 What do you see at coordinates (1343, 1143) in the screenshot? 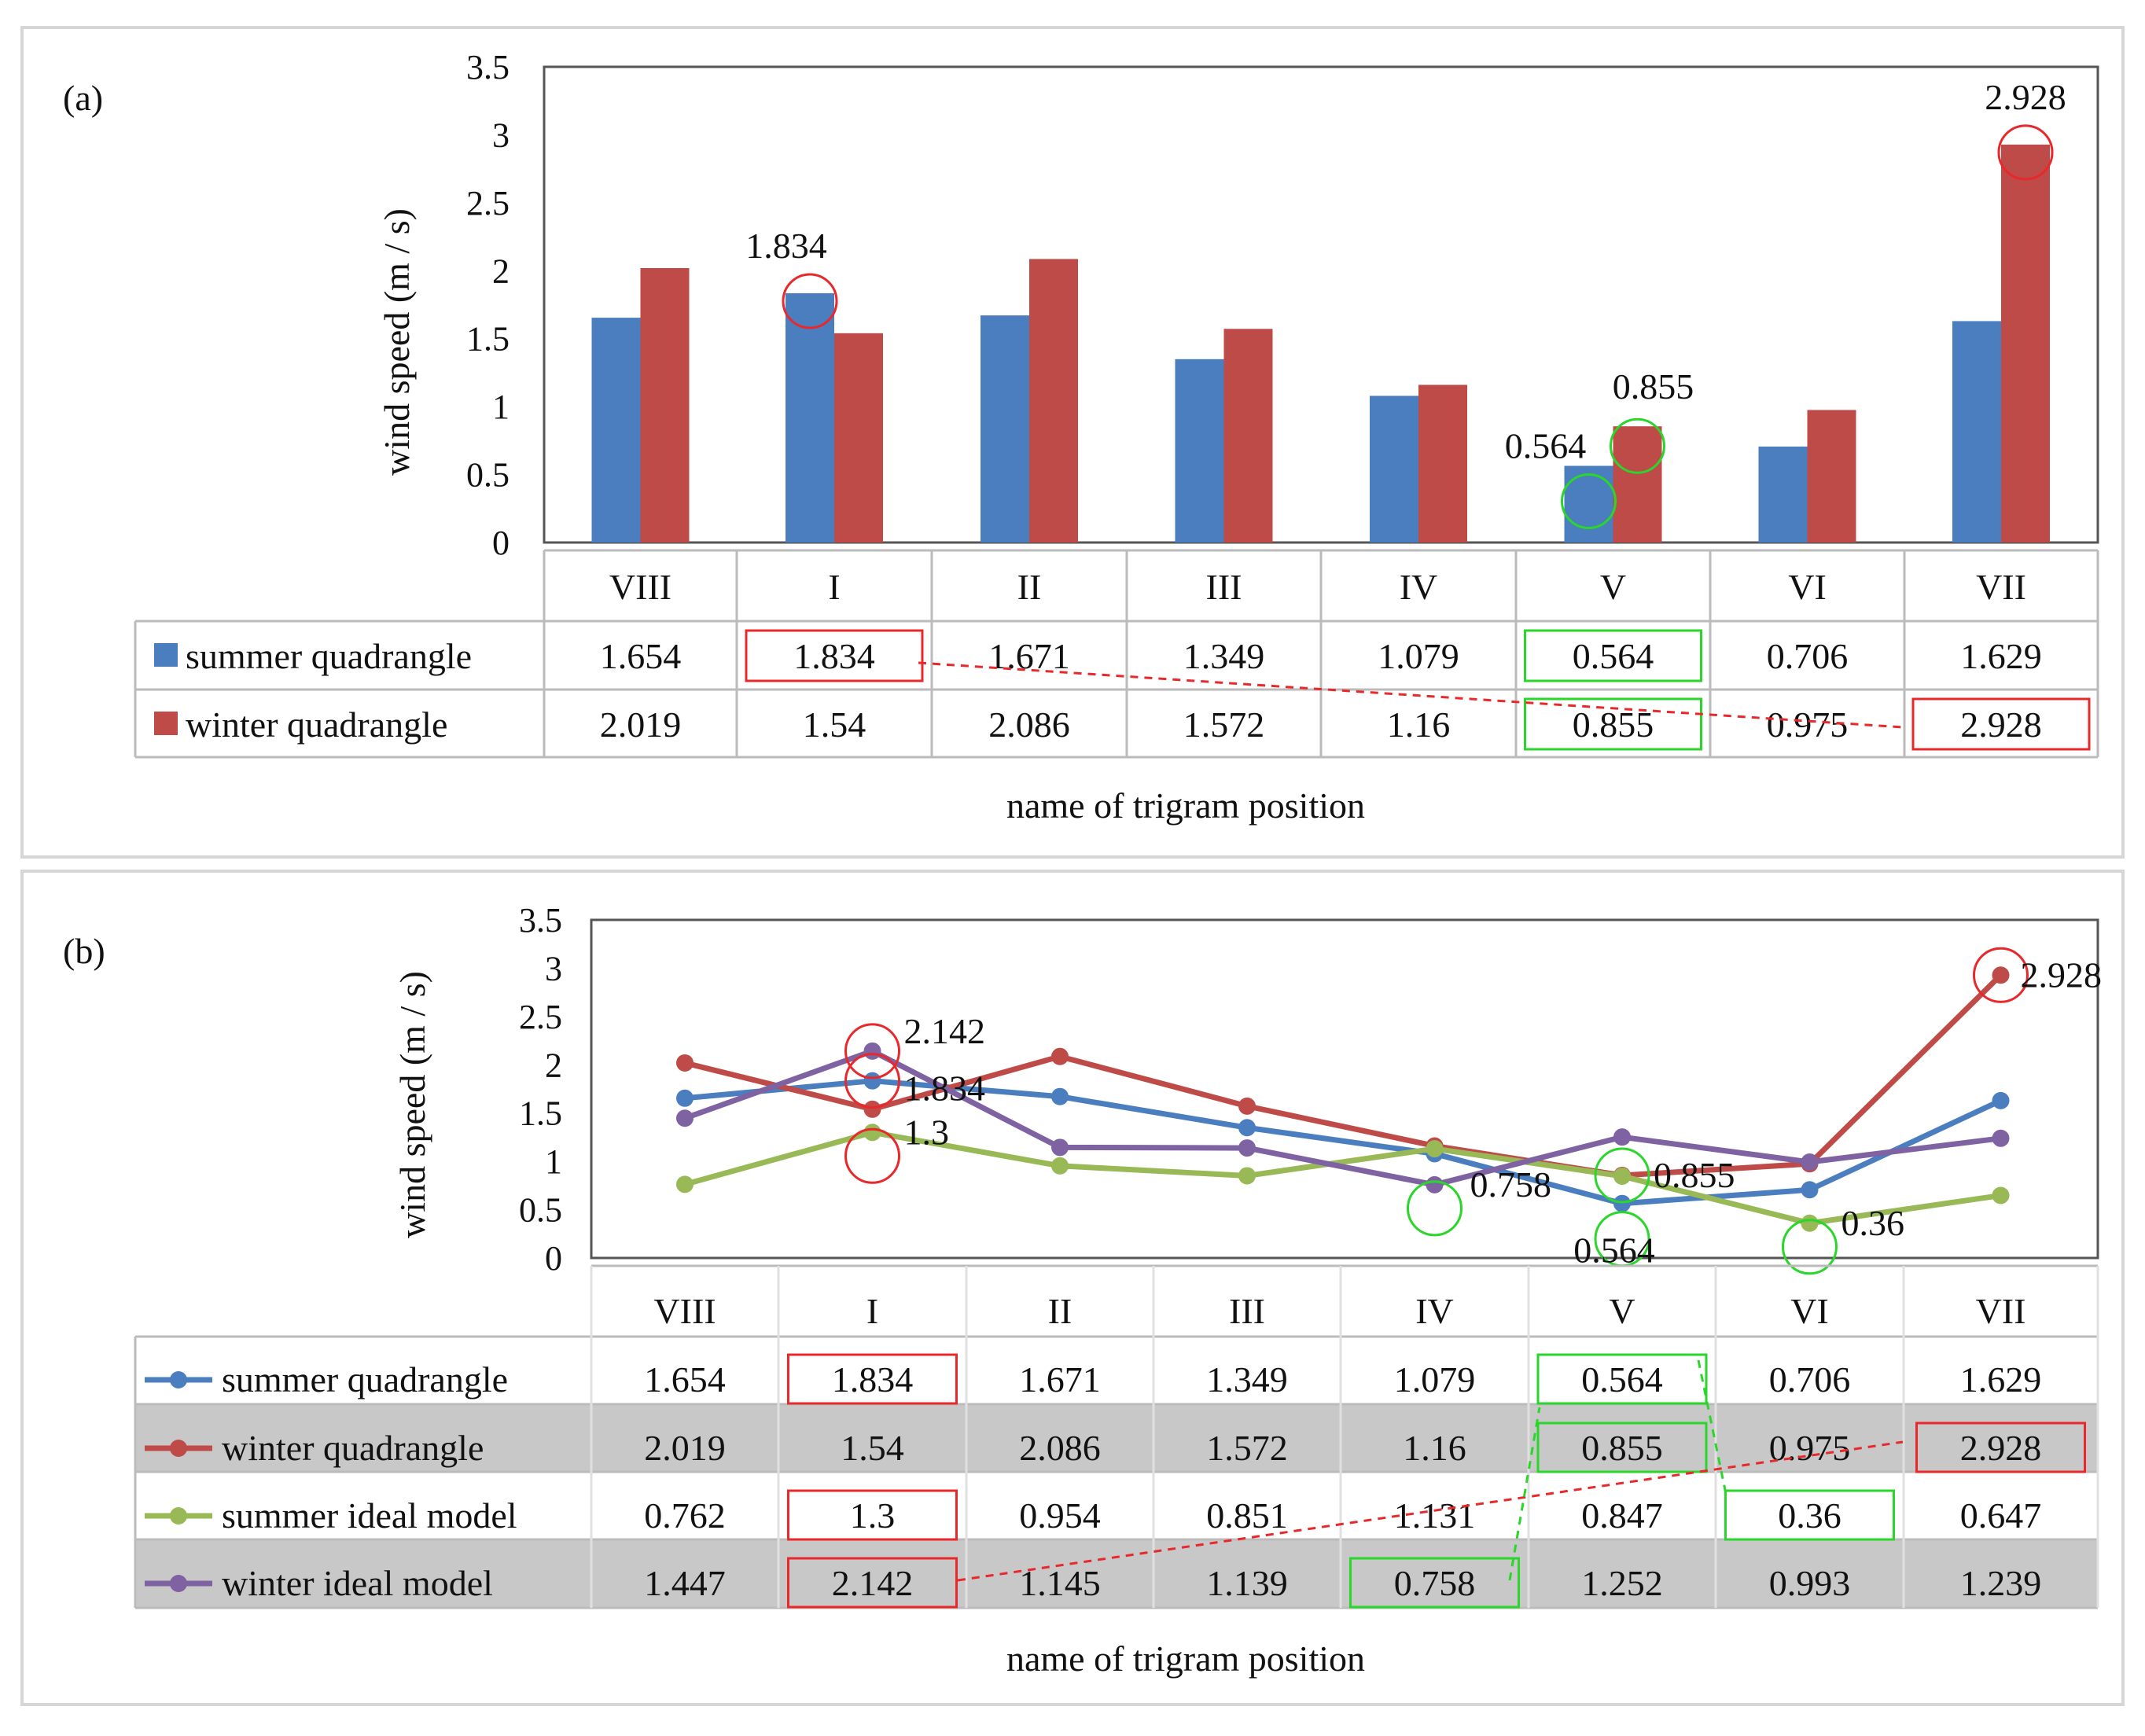
I see `series-line-summer-quadrangle` at bounding box center [1343, 1143].